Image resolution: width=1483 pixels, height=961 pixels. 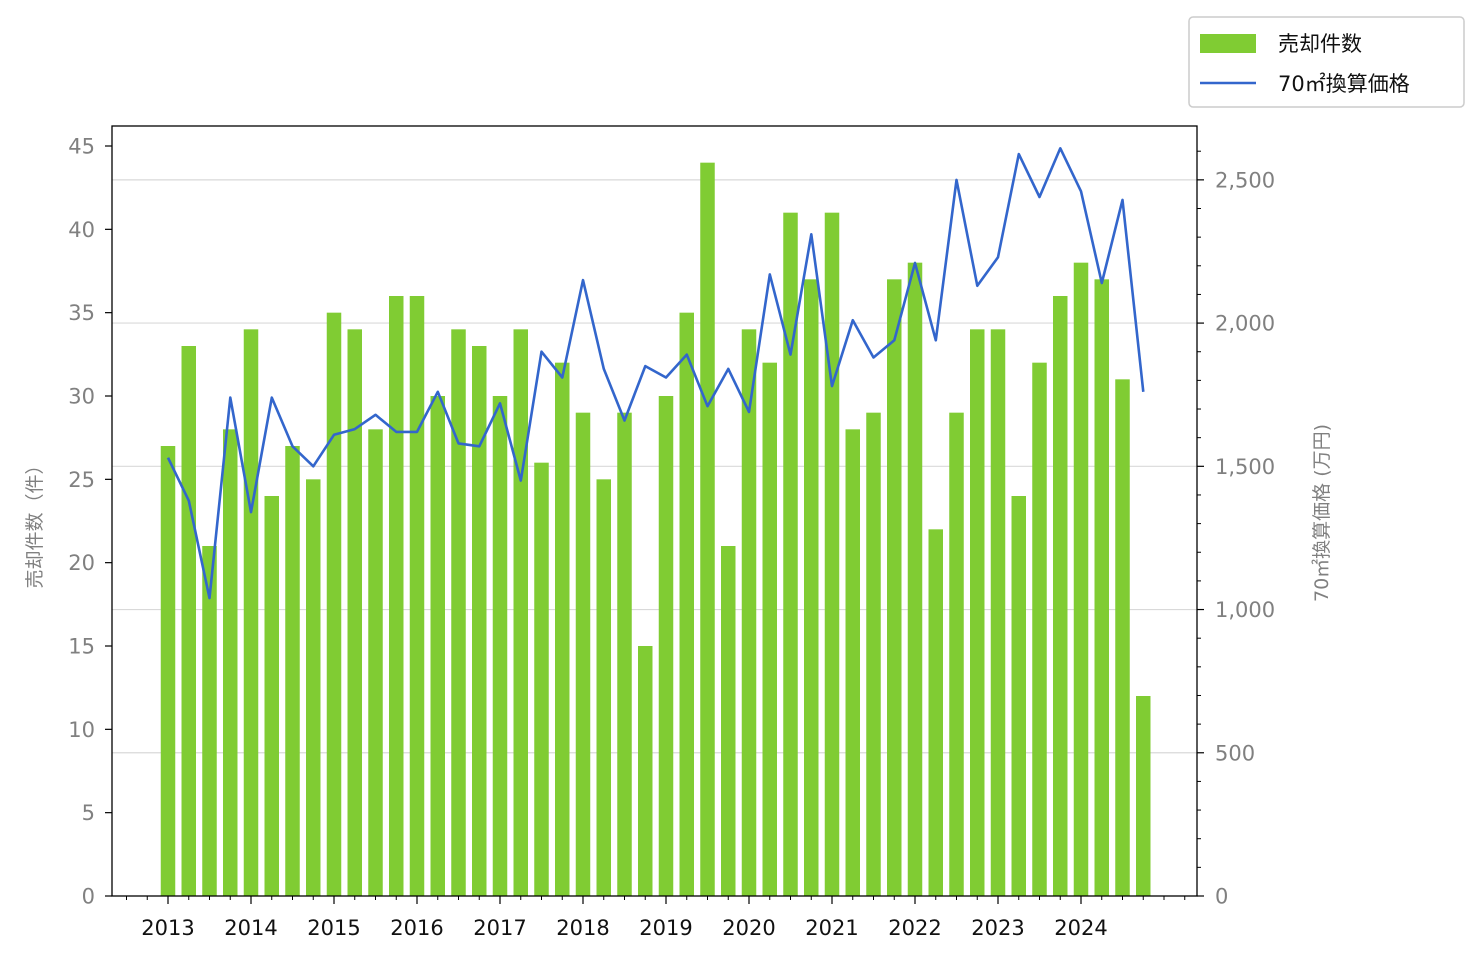 What do you see at coordinates (81, 647) in the screenshot?
I see `left-tick-label: 15` at bounding box center [81, 647].